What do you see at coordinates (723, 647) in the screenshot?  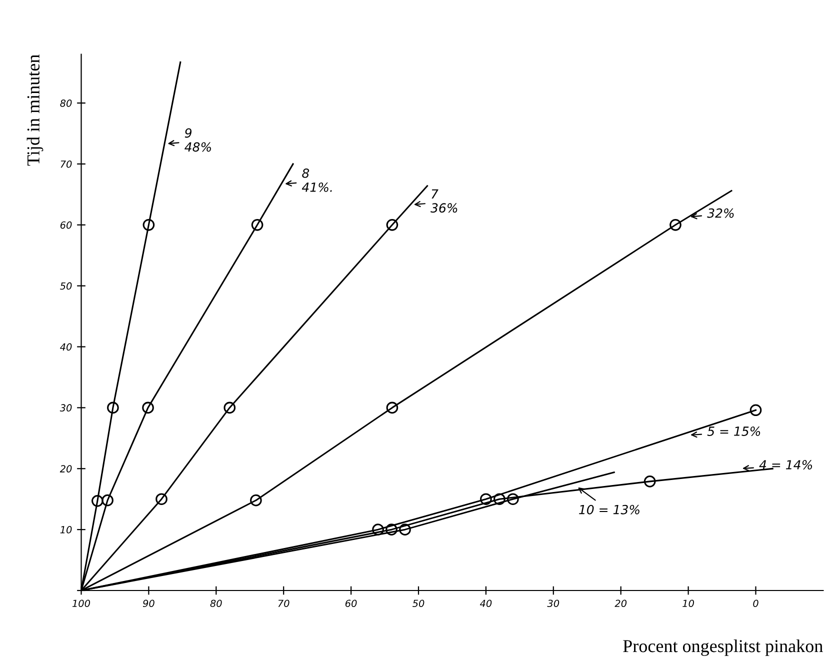 I see `x-axis-title: Procent ongesplitst pinakon` at bounding box center [723, 647].